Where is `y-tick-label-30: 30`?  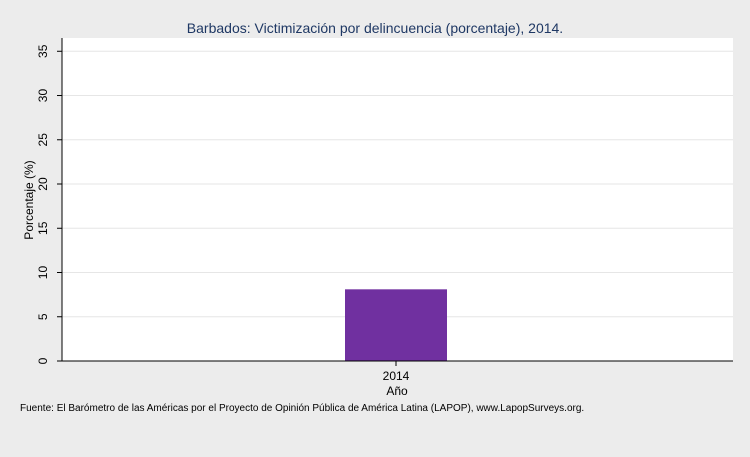
y-tick-label-30: 30 is located at coordinates (43, 96).